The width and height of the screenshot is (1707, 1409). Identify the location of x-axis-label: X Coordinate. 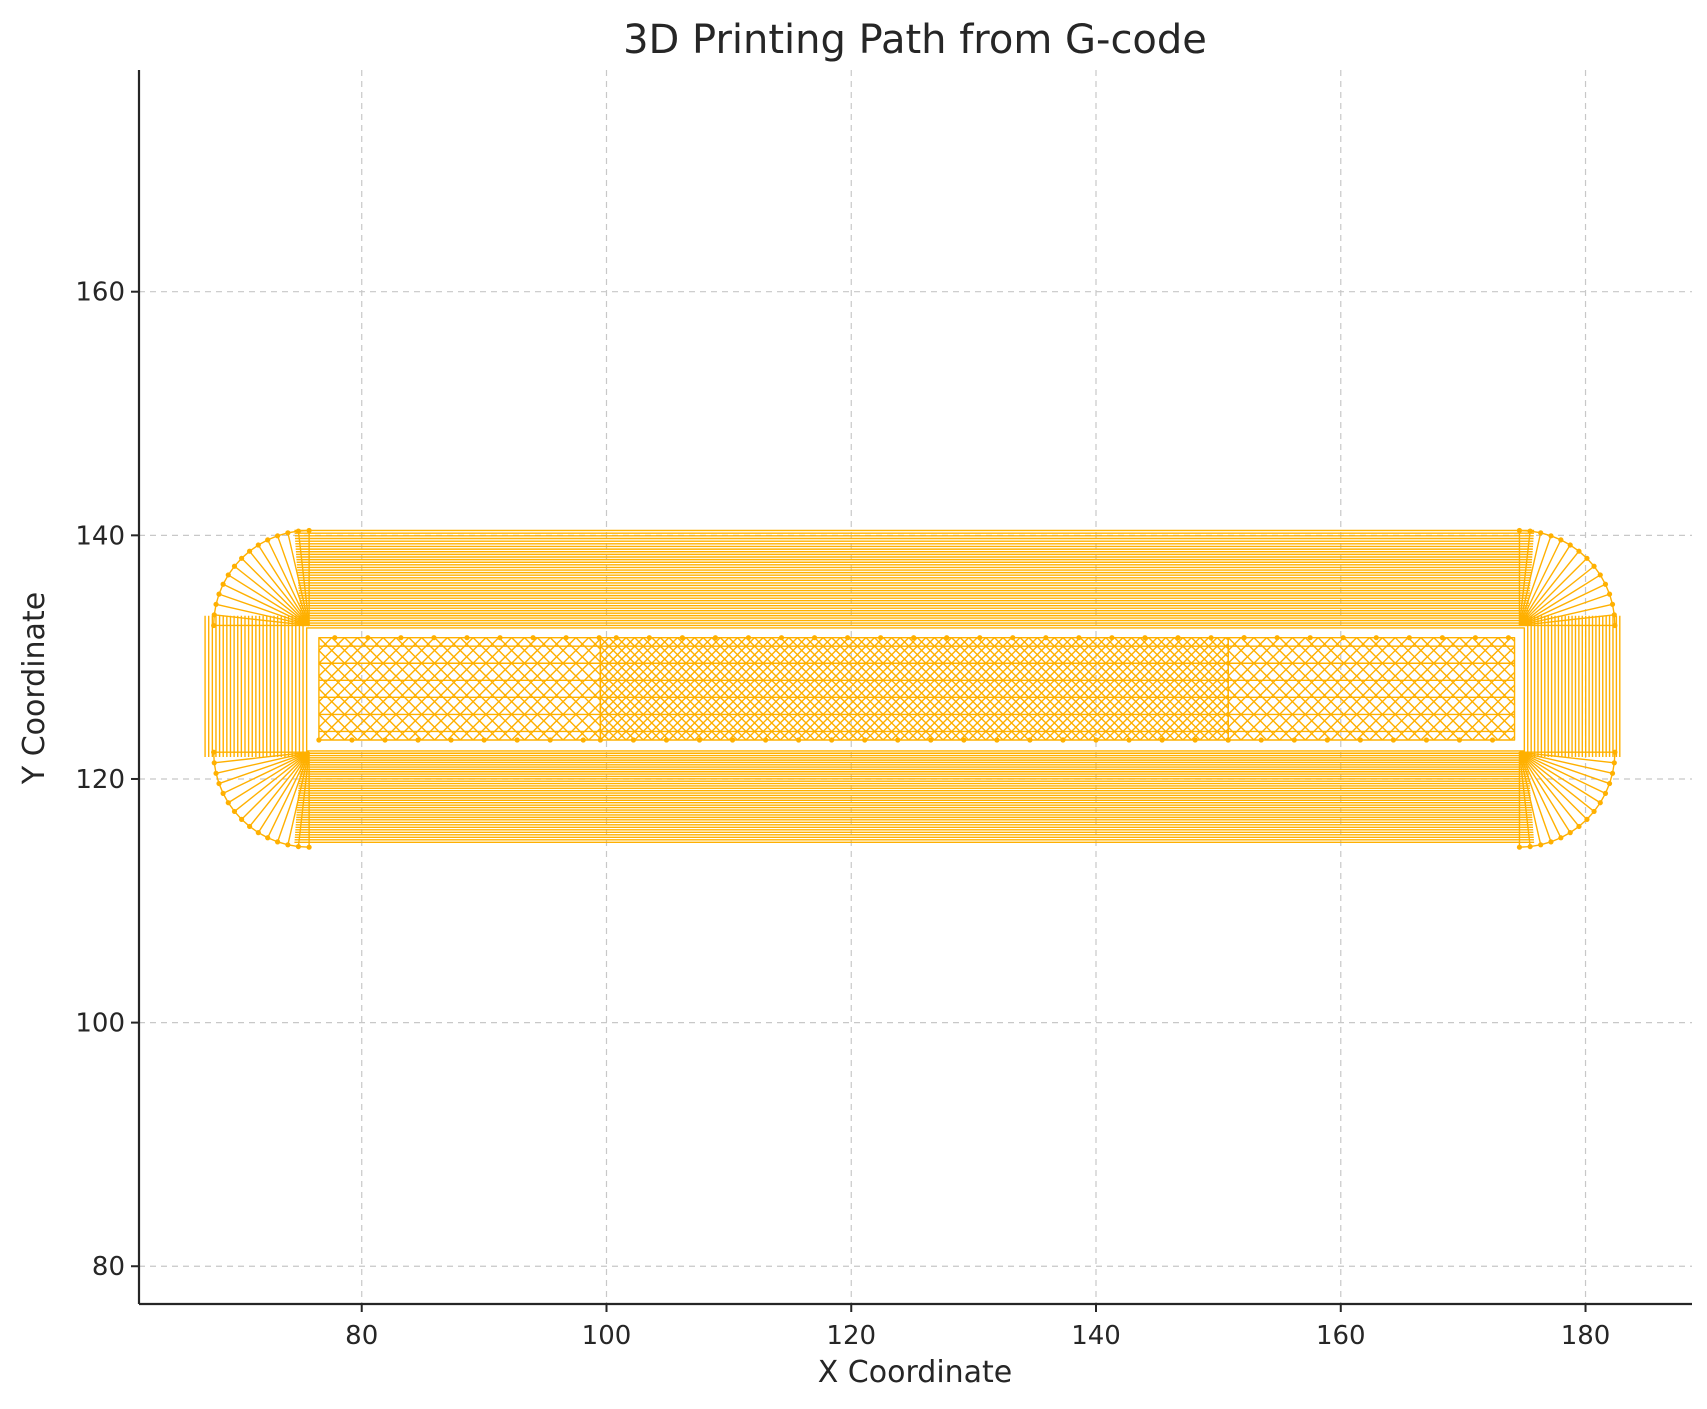
(915, 1372).